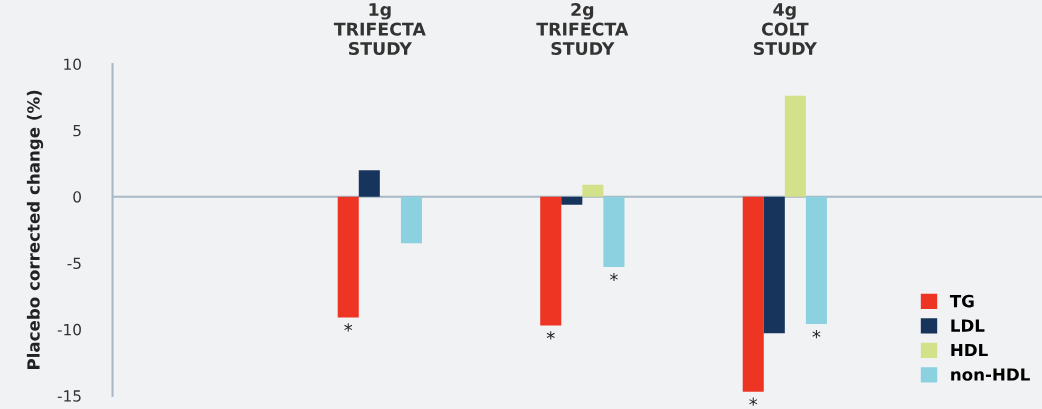 The height and width of the screenshot is (409, 1042). Describe the element at coordinates (582, 29) in the screenshot. I see `x-tick-label: 2g TRIFECTA STUDY` at that location.